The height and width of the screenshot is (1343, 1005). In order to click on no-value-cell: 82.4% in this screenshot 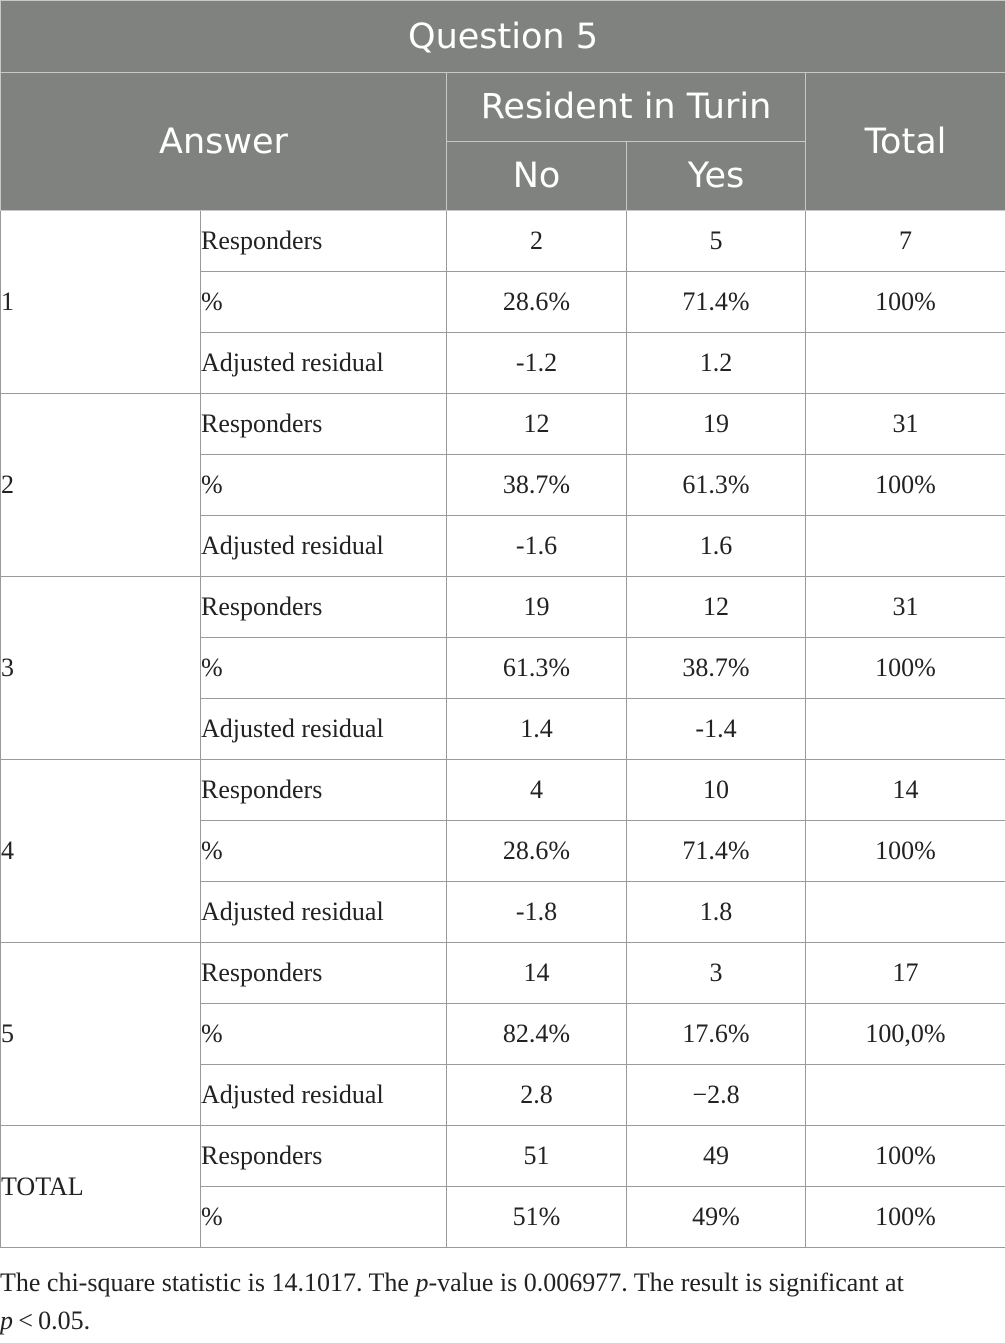, I will do `click(536, 1034)`.